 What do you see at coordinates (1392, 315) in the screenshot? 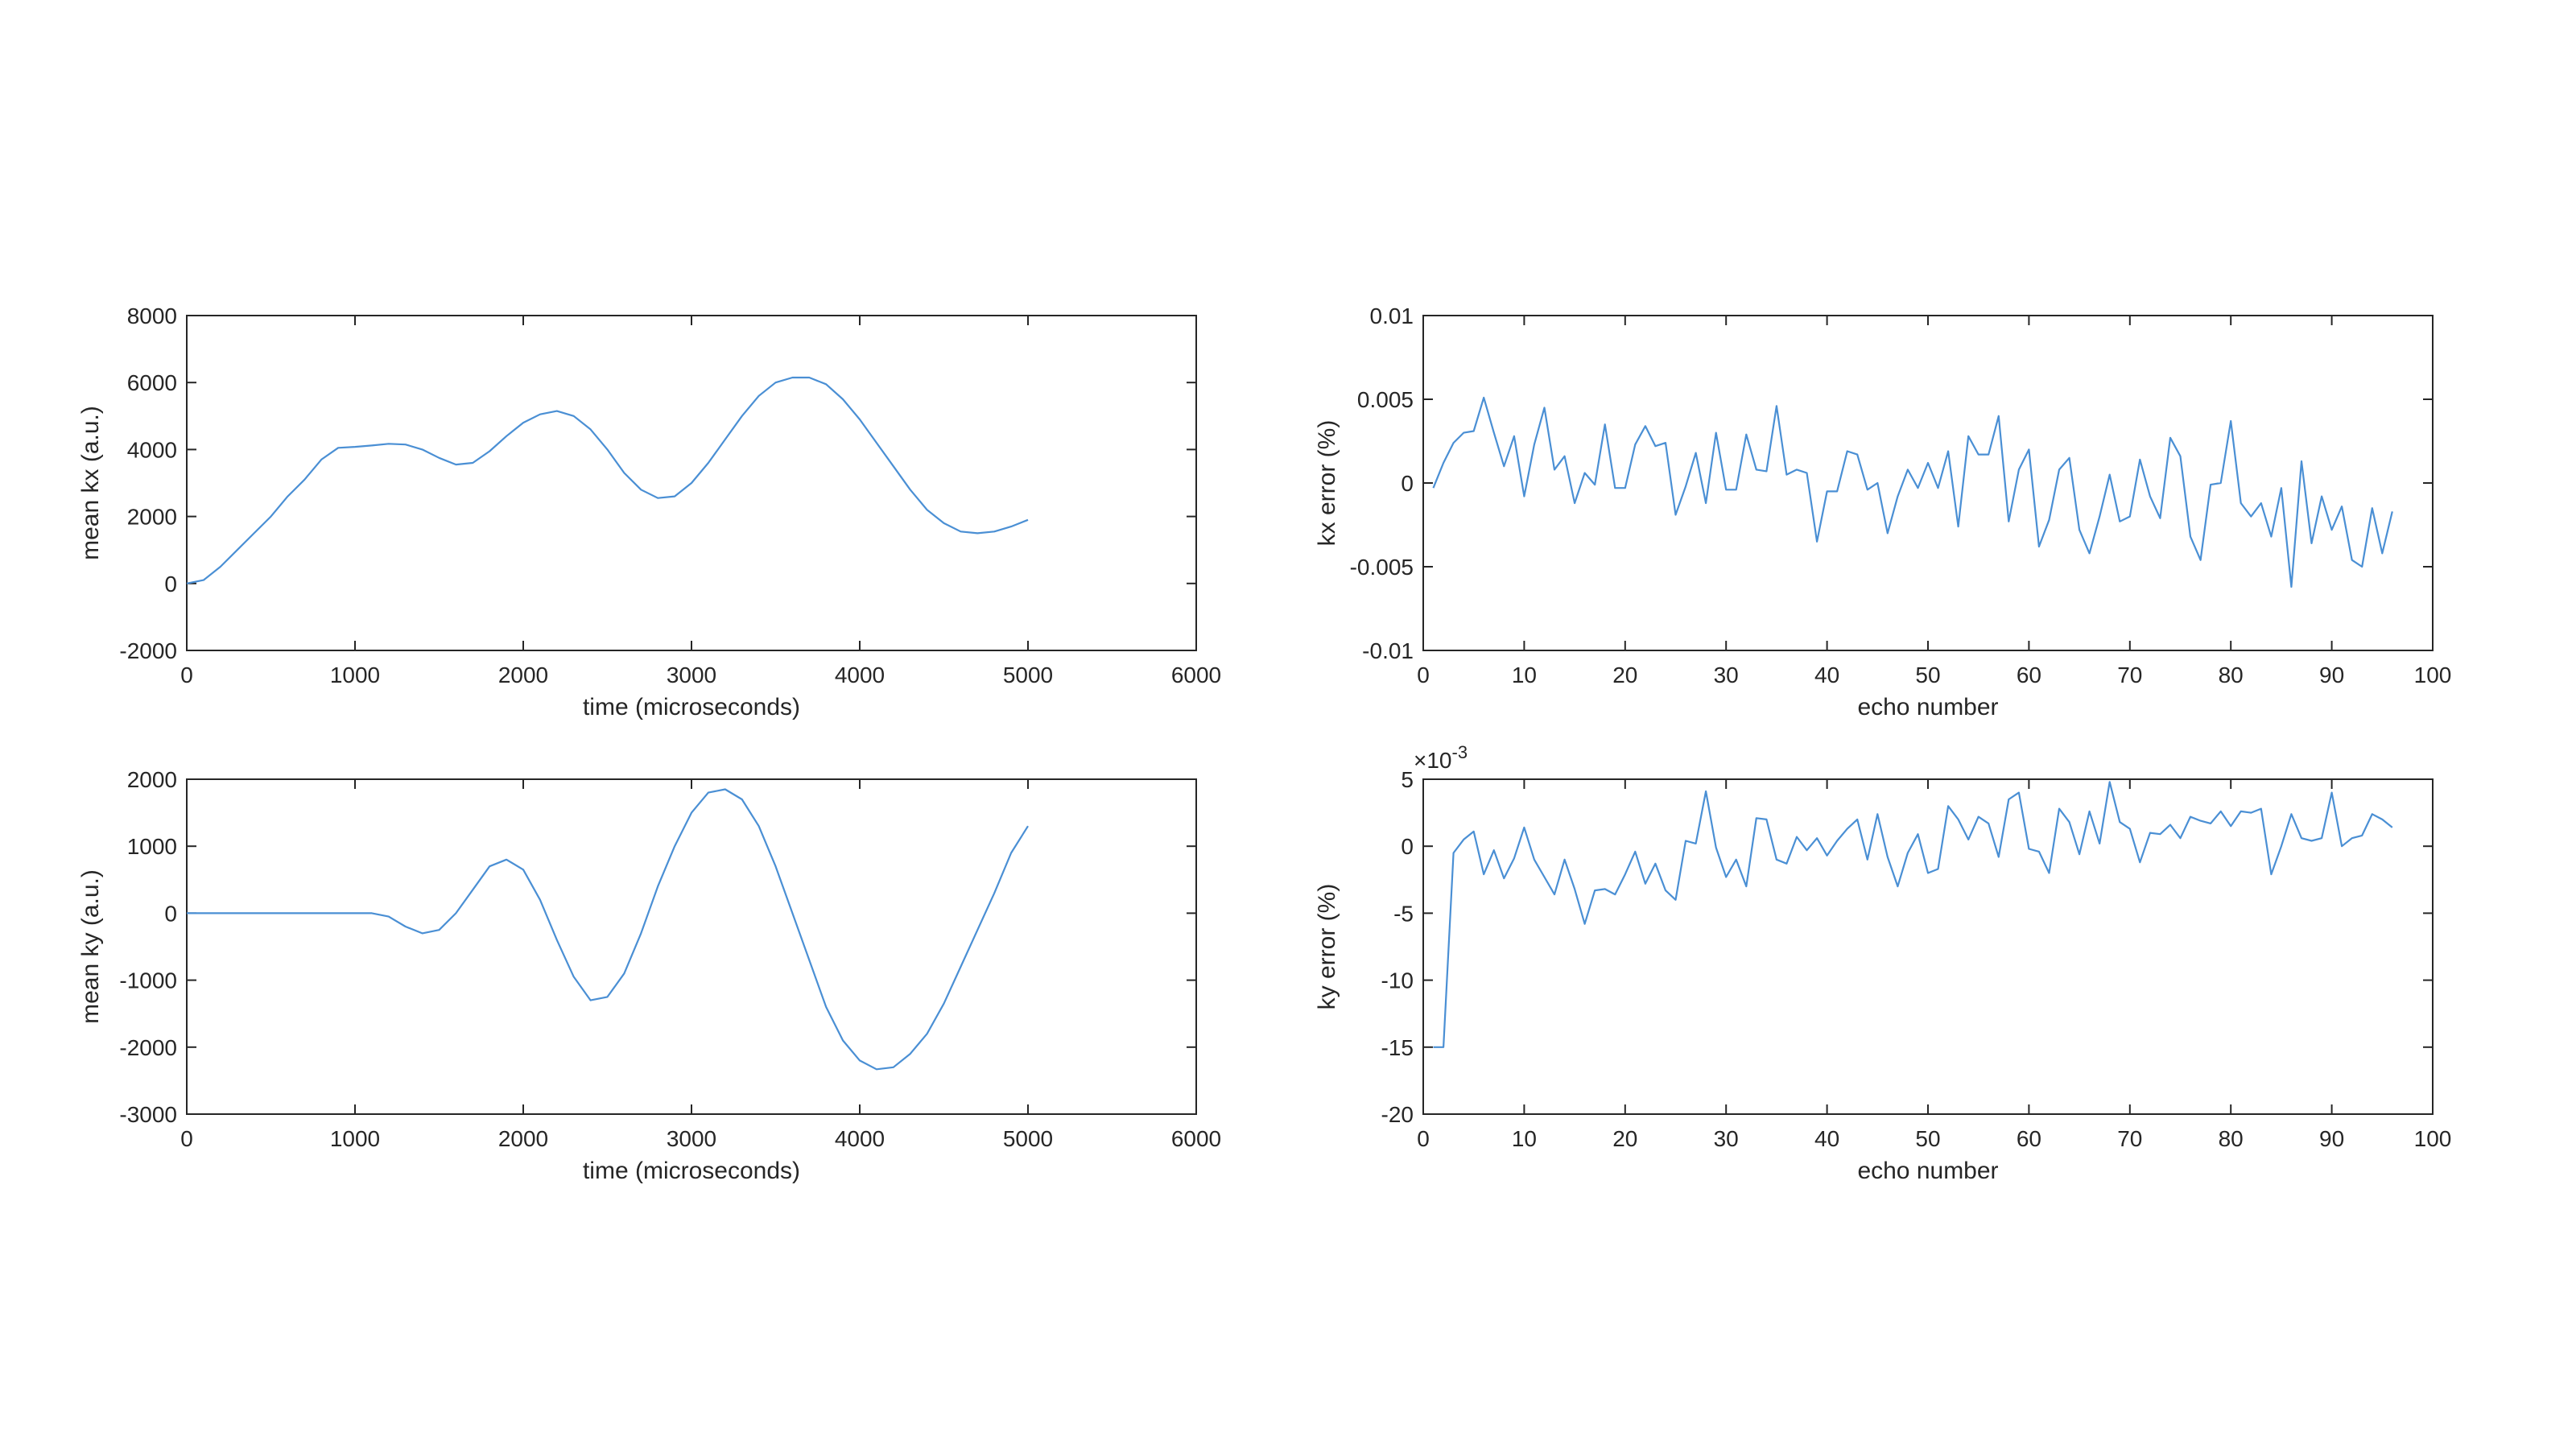
I see `chart-kx-error-ytick-label: 0.01` at bounding box center [1392, 315].